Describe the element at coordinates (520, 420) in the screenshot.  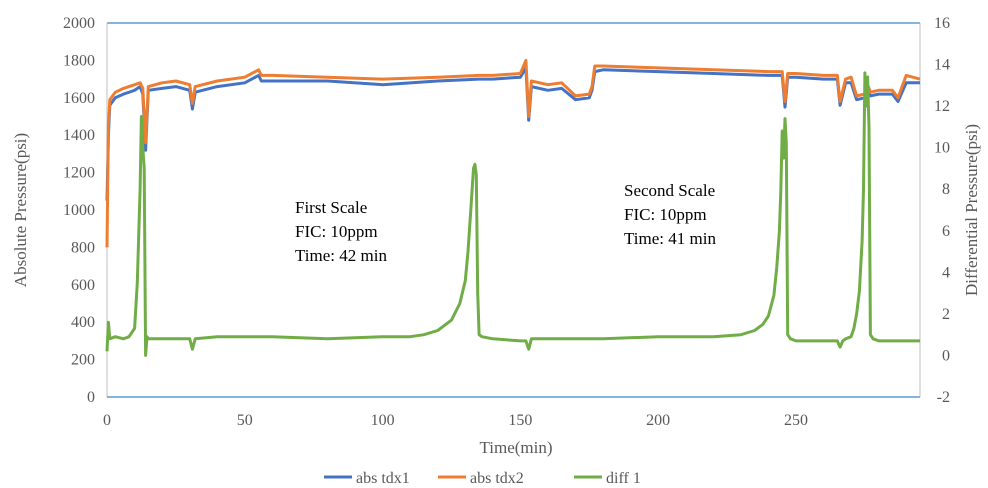
I see `x-tick-label: 150` at that location.